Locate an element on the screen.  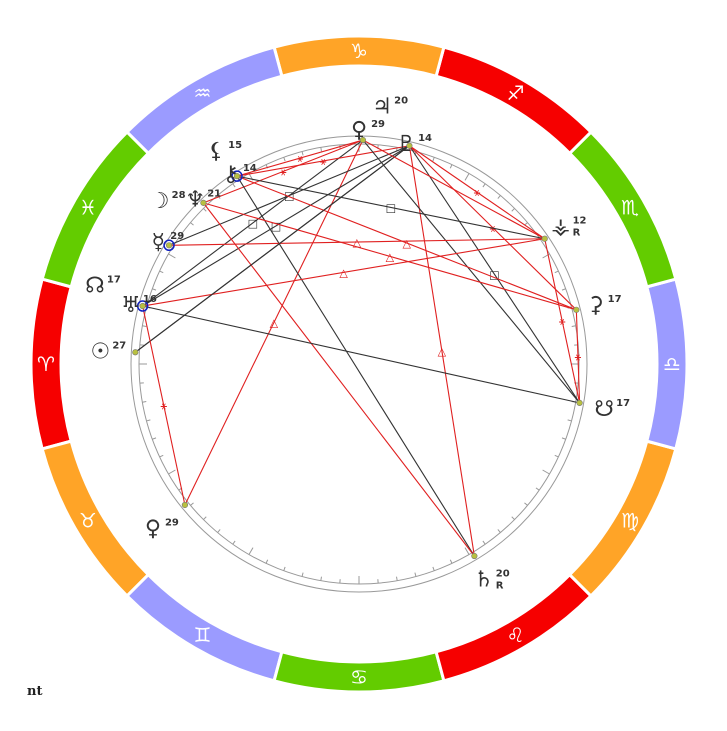
planet-degree: 28 is located at coordinates (179, 195).